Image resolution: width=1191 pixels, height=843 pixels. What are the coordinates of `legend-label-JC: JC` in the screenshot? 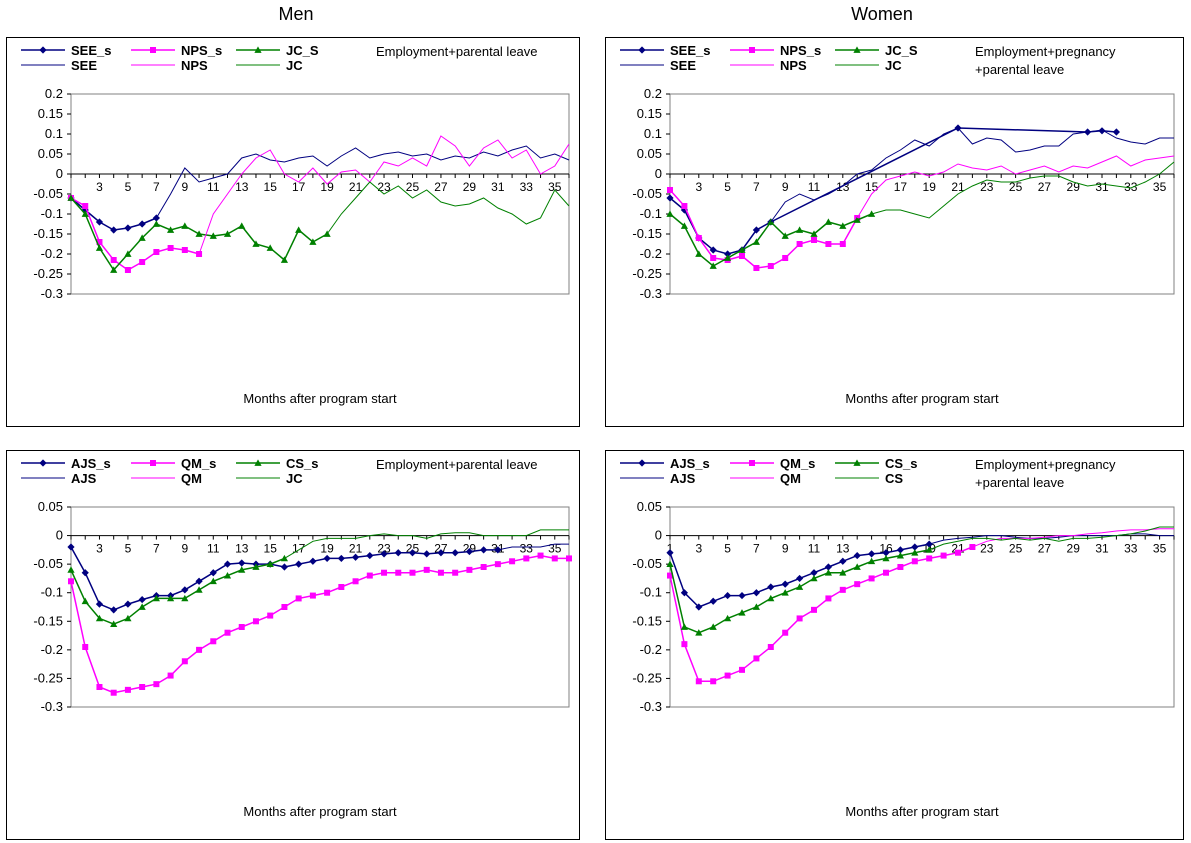 It's located at (893, 65).